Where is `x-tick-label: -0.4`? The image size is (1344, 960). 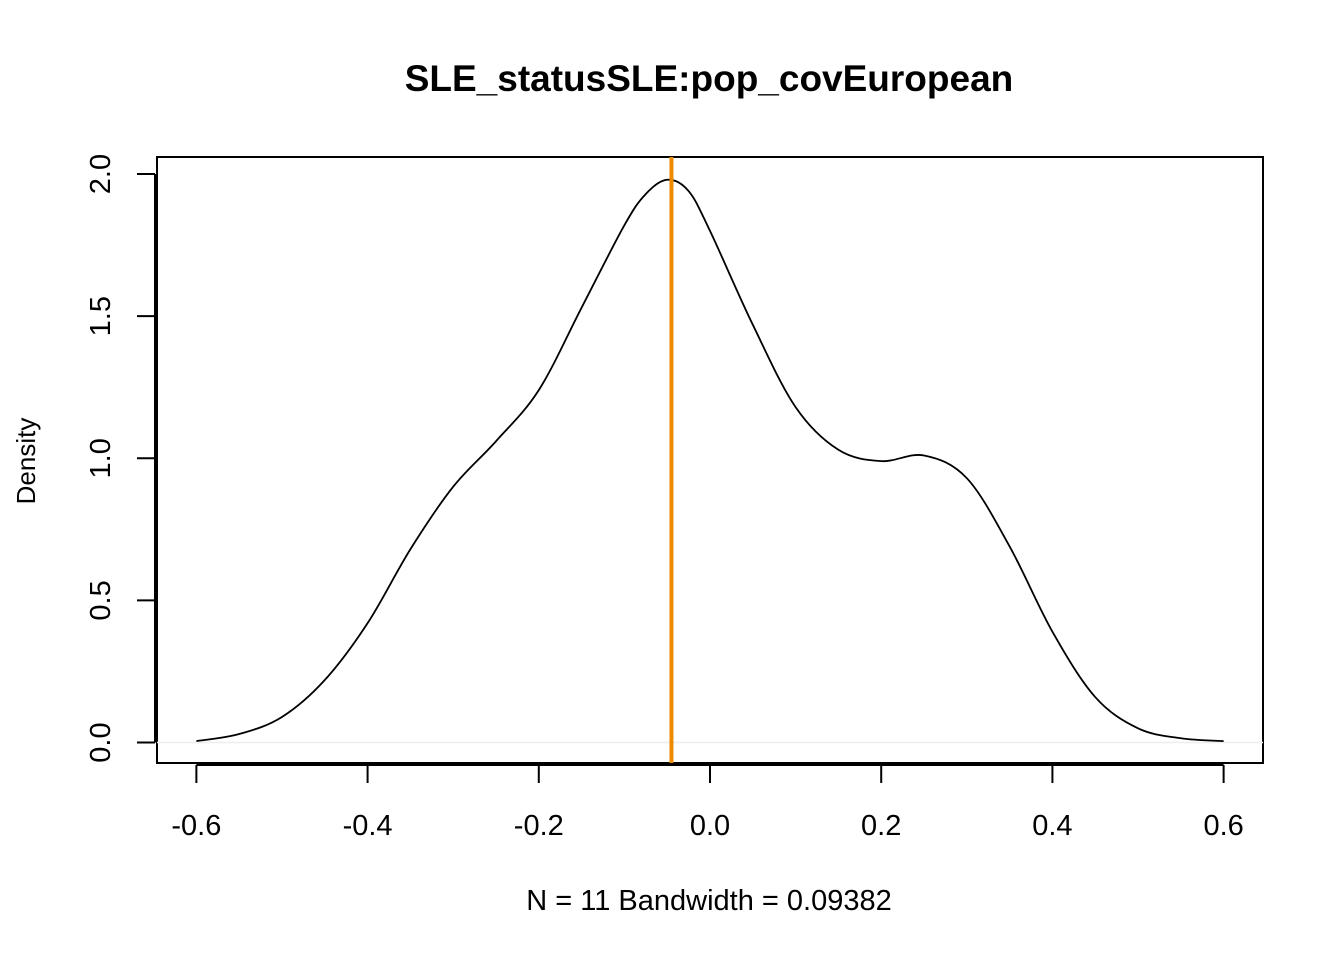
x-tick-label: -0.4 is located at coordinates (368, 826).